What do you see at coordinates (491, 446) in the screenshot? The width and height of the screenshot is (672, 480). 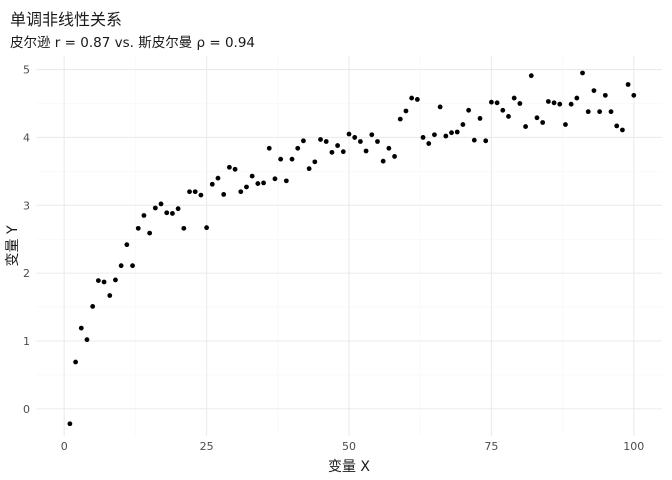 I see `x-tick-label: 75` at bounding box center [491, 446].